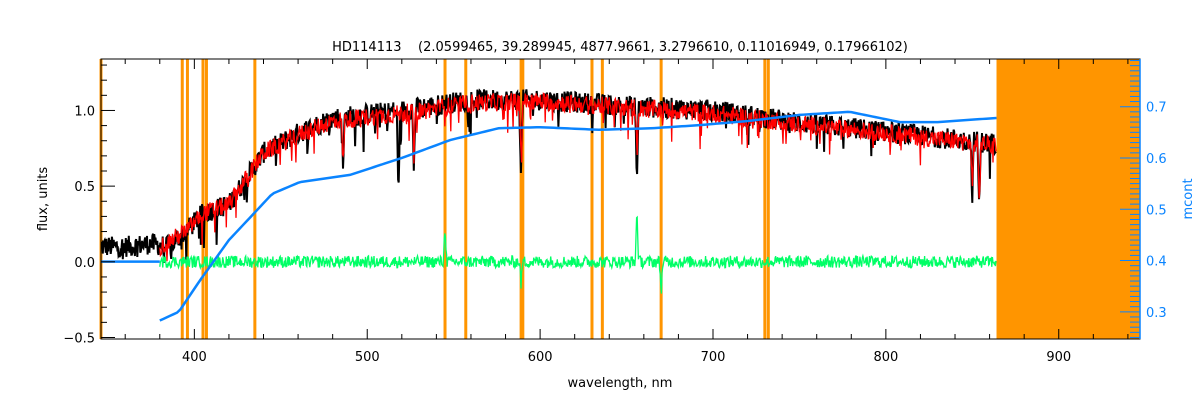  What do you see at coordinates (1156, 108) in the screenshot?
I see `y2-tick-label: 0.7` at bounding box center [1156, 108].